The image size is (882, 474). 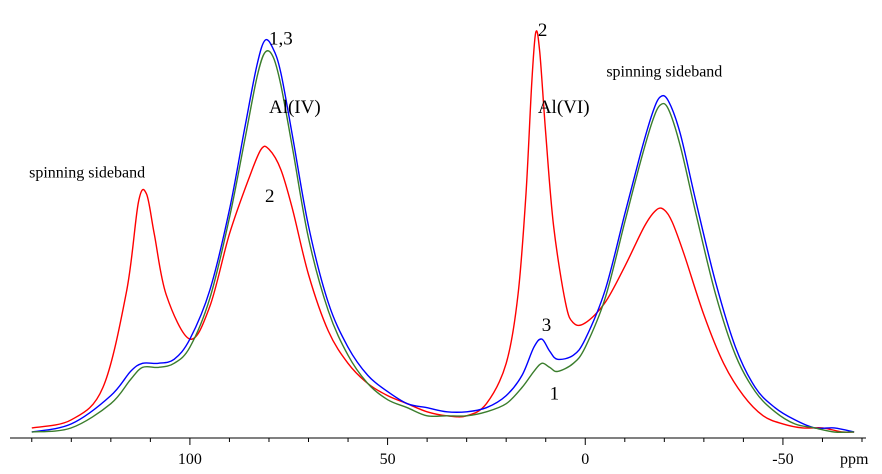 What do you see at coordinates (388, 459) in the screenshot?
I see `x-tick-label: 50` at bounding box center [388, 459].